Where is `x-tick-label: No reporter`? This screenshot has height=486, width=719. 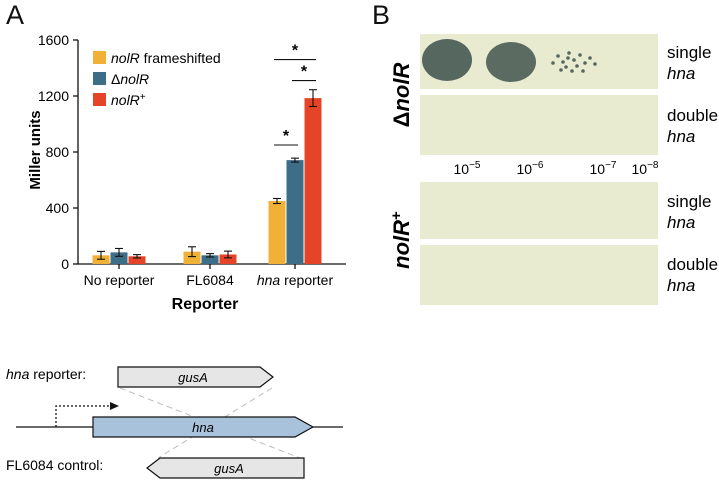
x-tick-label: No reporter is located at coordinates (119, 280).